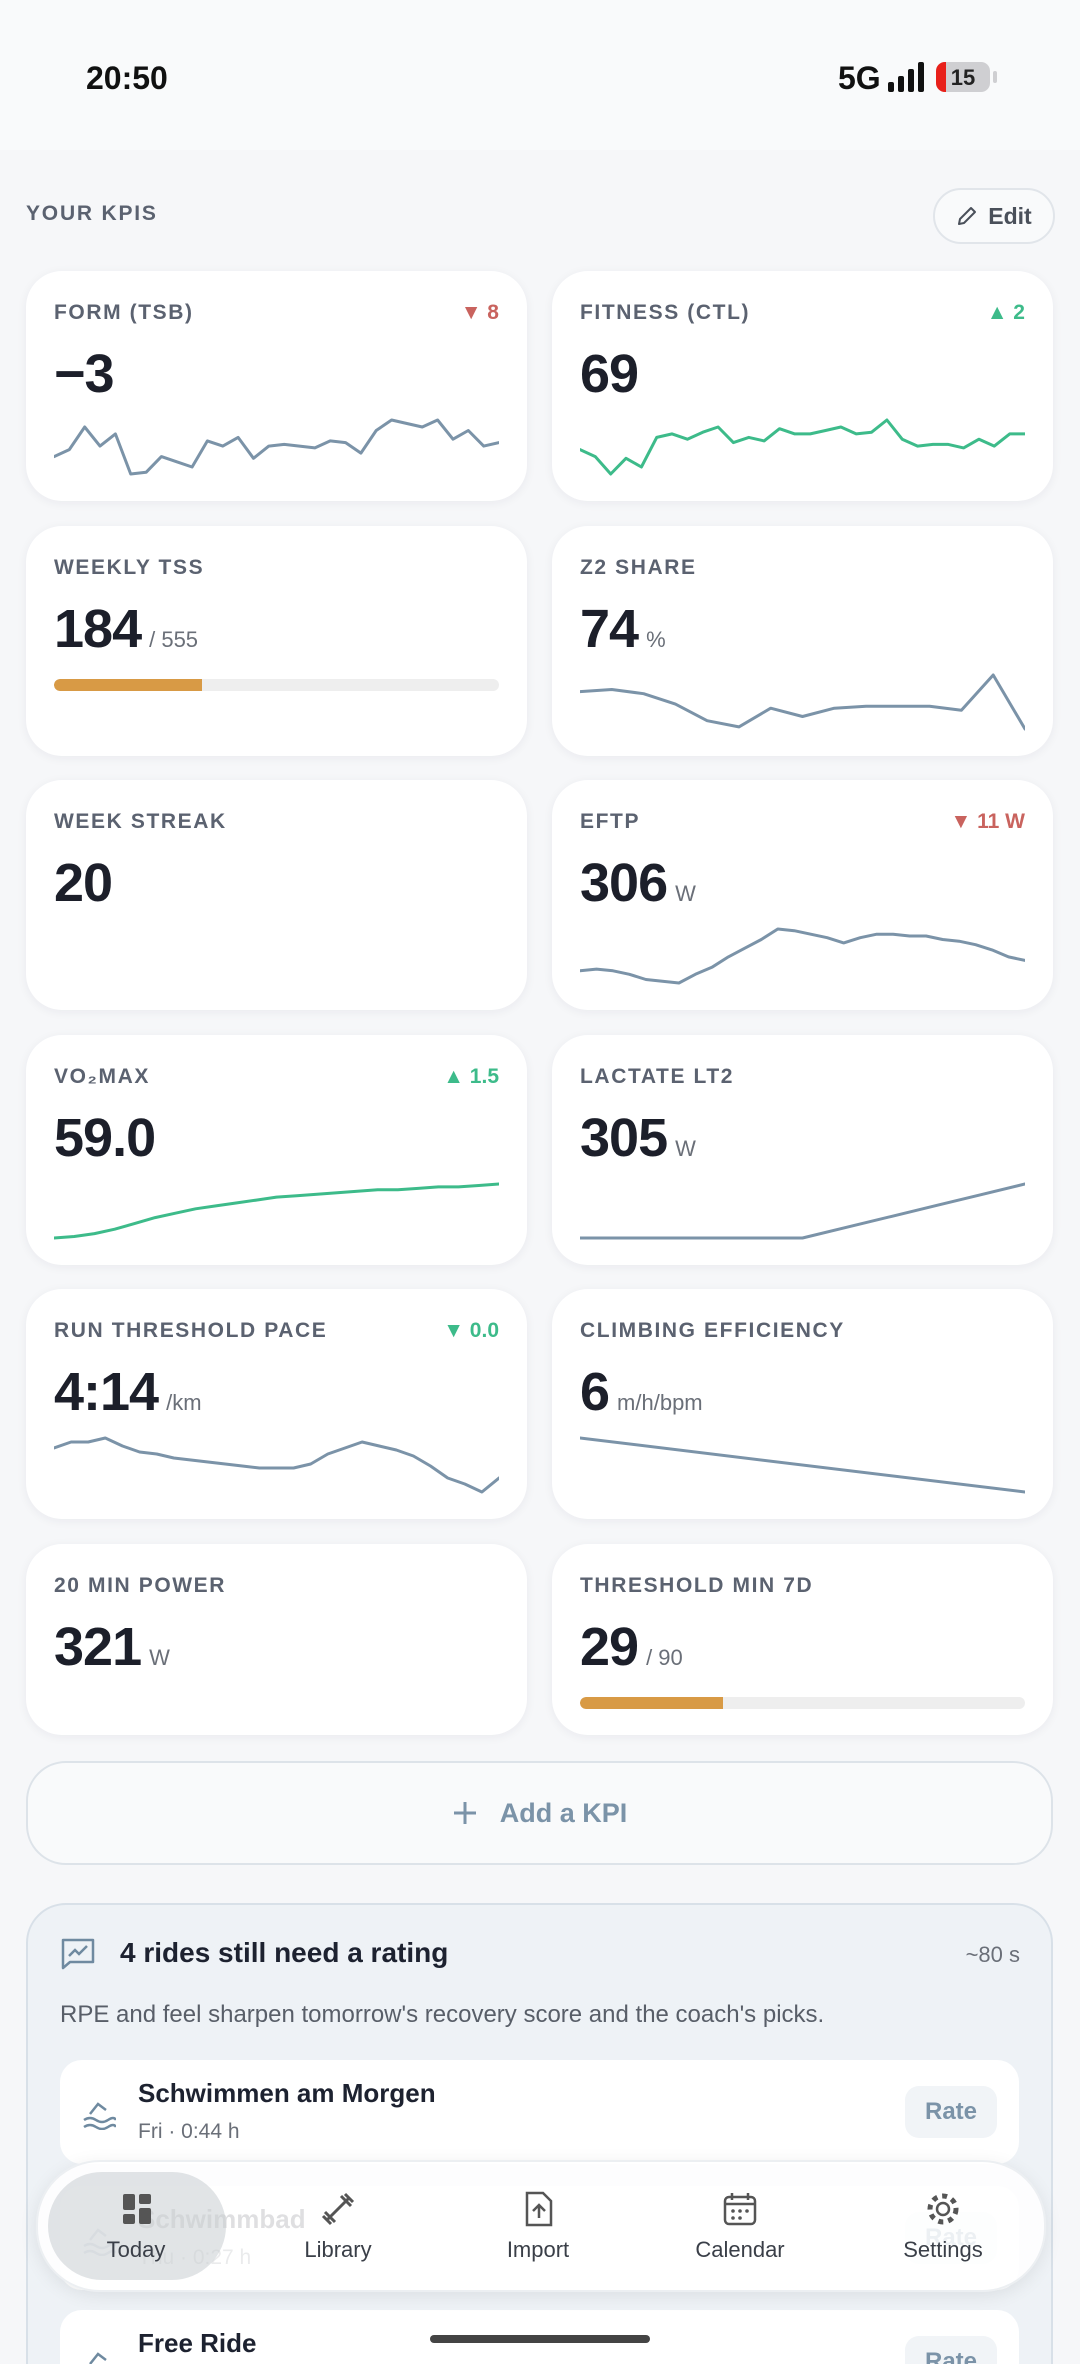  What do you see at coordinates (802, 1404) in the screenshot?
I see `kpi-card: CLIMBING EFFICIENCY 6 m/h/bpm` at bounding box center [802, 1404].